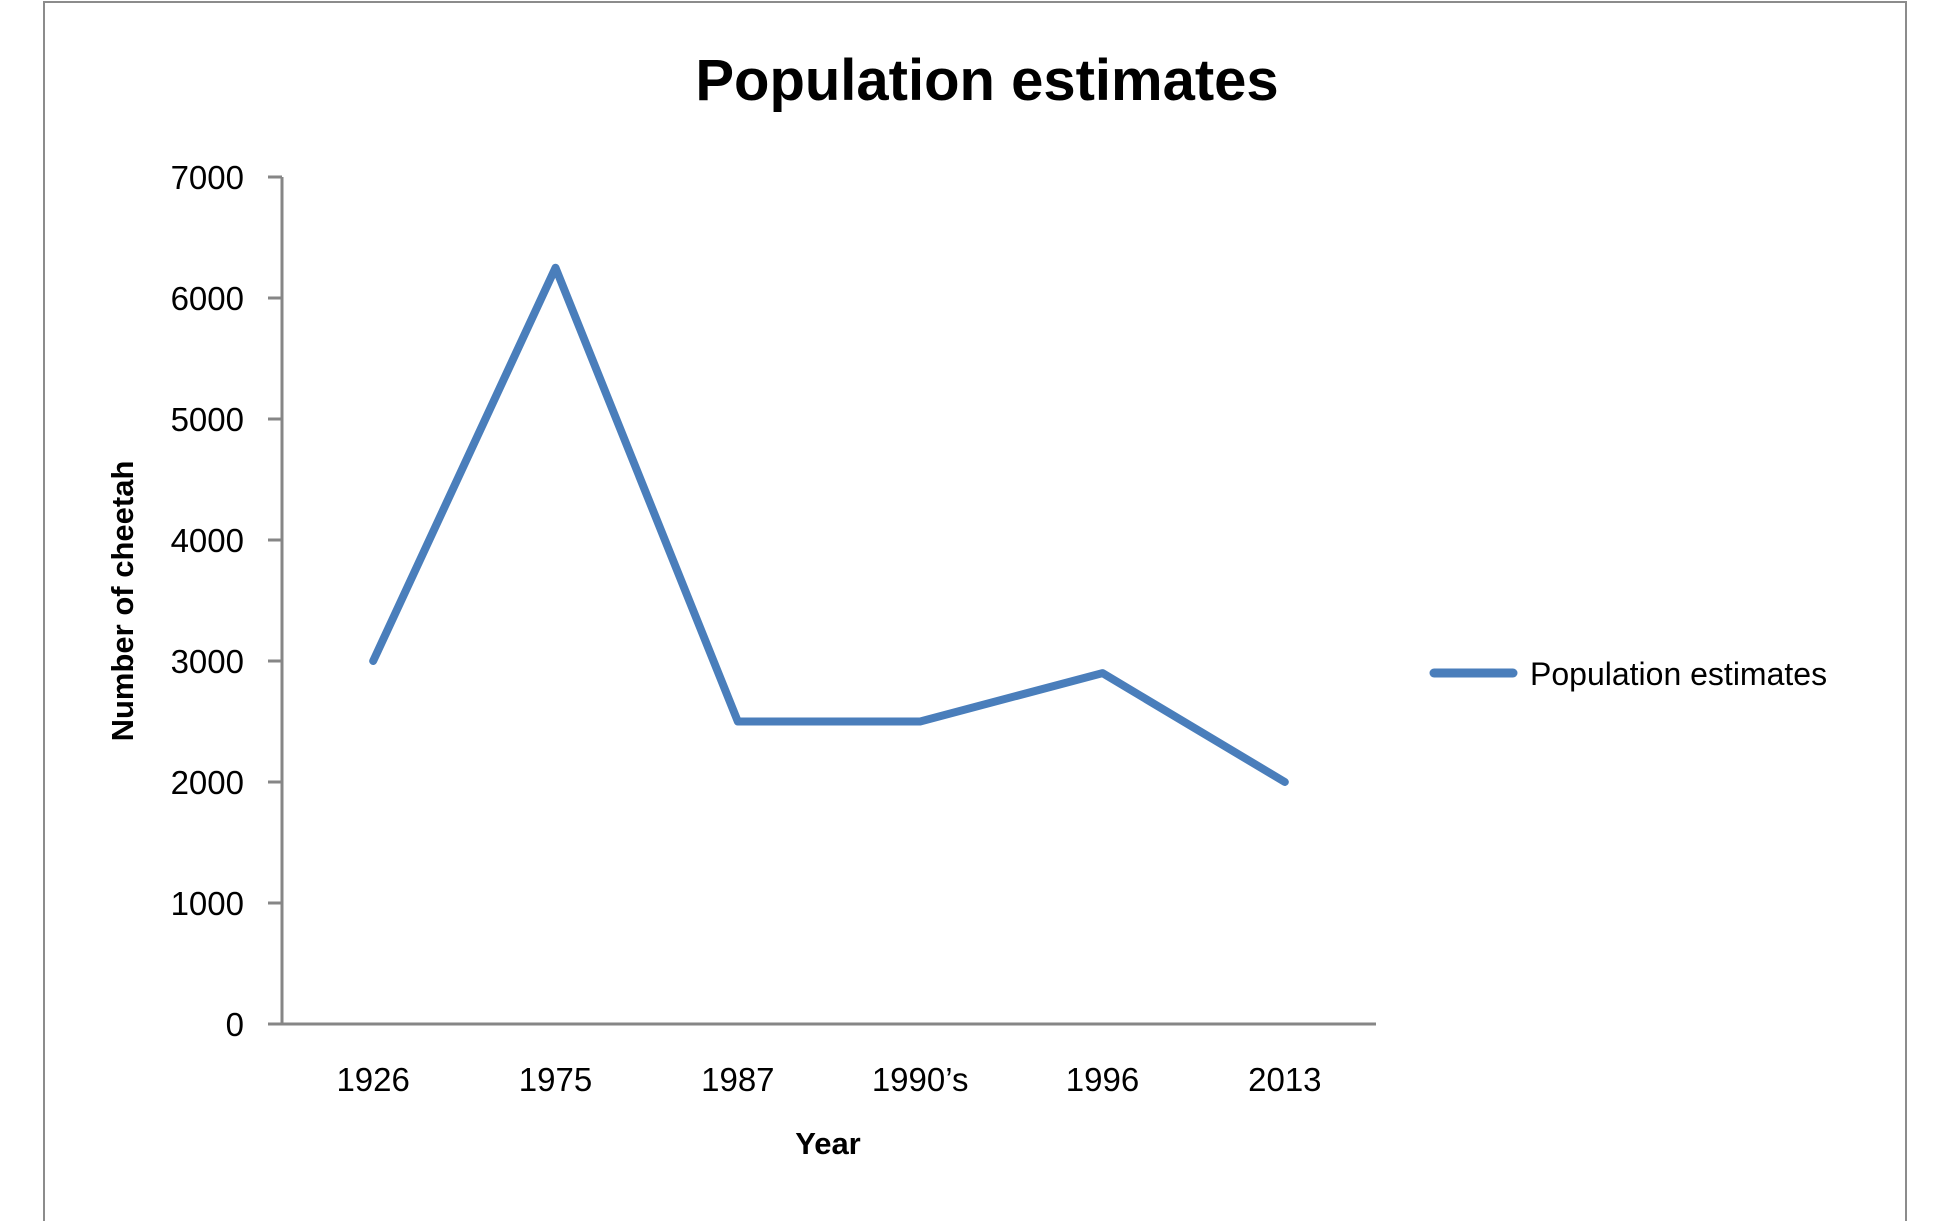 The image size is (1941, 1221). I want to click on y-tick-label: 5000, so click(207, 419).